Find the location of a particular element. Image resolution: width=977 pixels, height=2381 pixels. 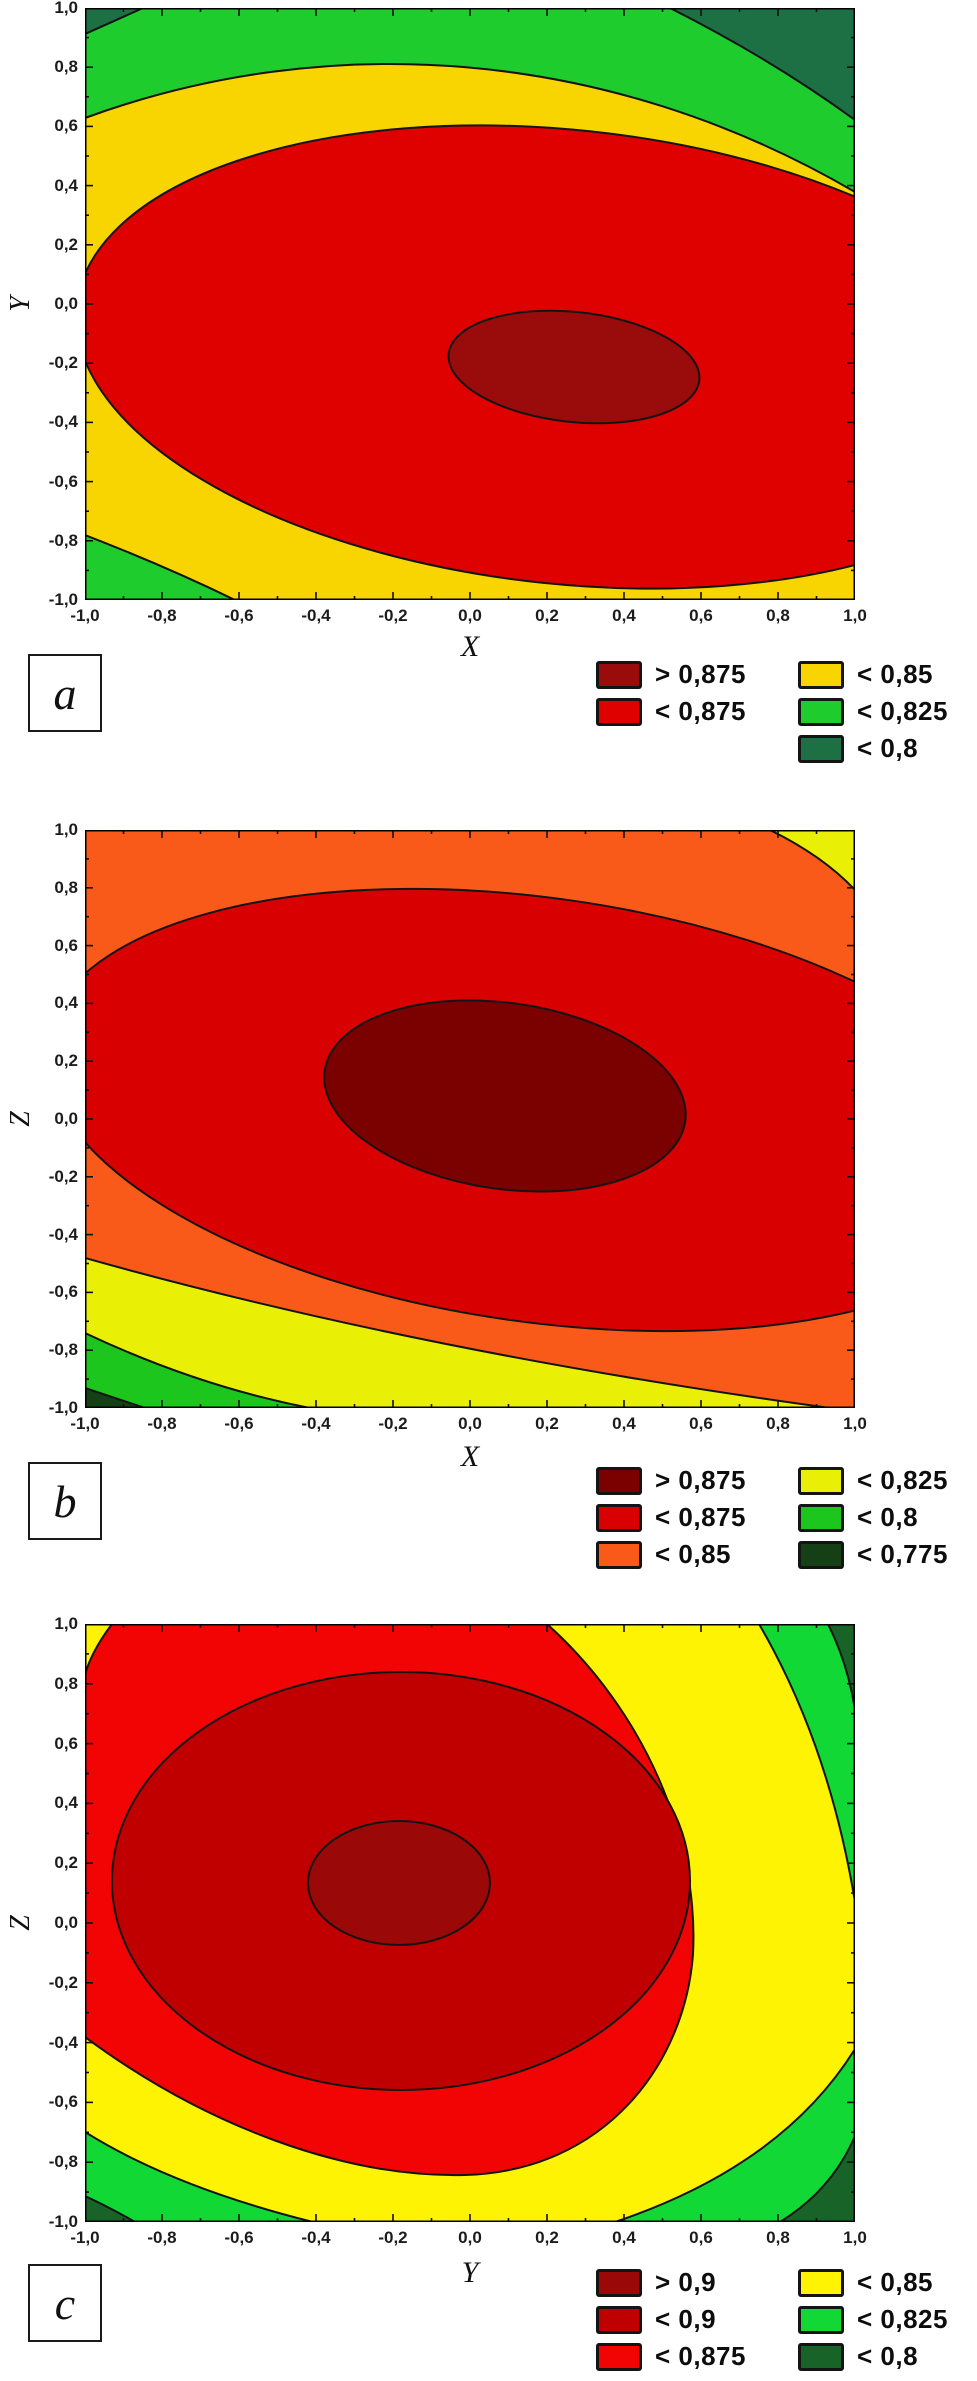

legend-label: < 0,775 is located at coordinates (902, 1554).